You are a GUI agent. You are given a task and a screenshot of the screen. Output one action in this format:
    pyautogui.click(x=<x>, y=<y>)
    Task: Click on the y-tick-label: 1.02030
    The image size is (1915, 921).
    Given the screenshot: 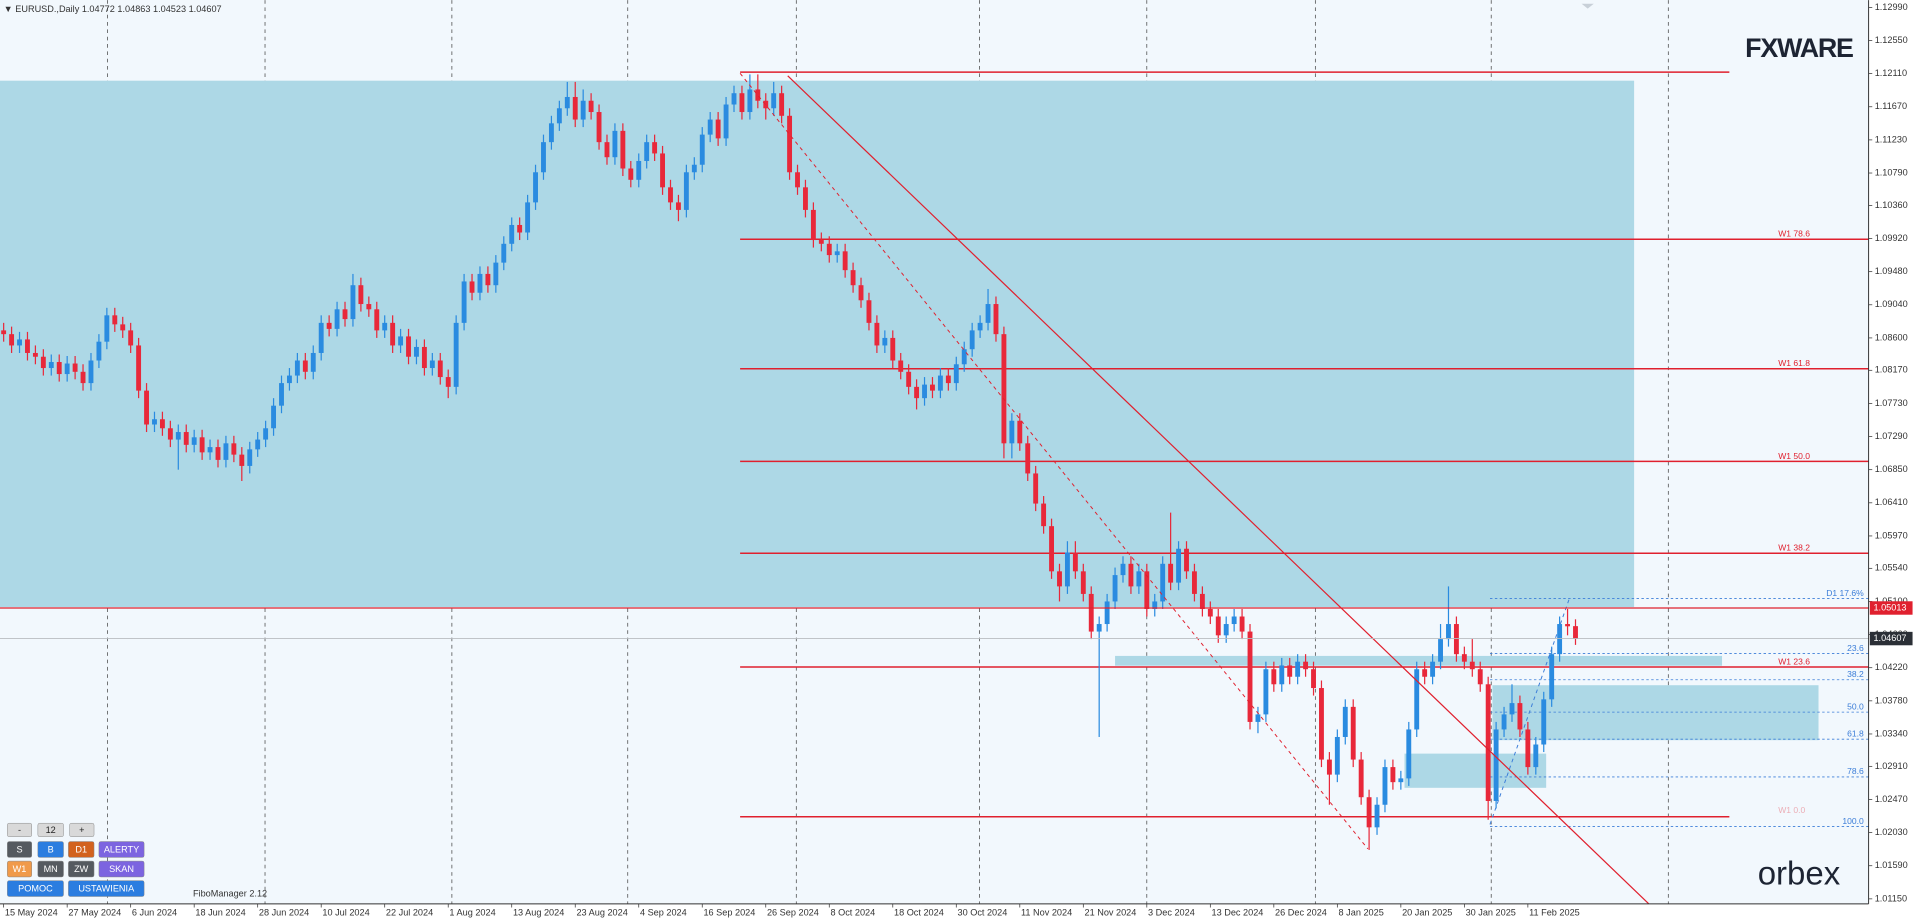 What is the action you would take?
    pyautogui.click(x=1891, y=832)
    